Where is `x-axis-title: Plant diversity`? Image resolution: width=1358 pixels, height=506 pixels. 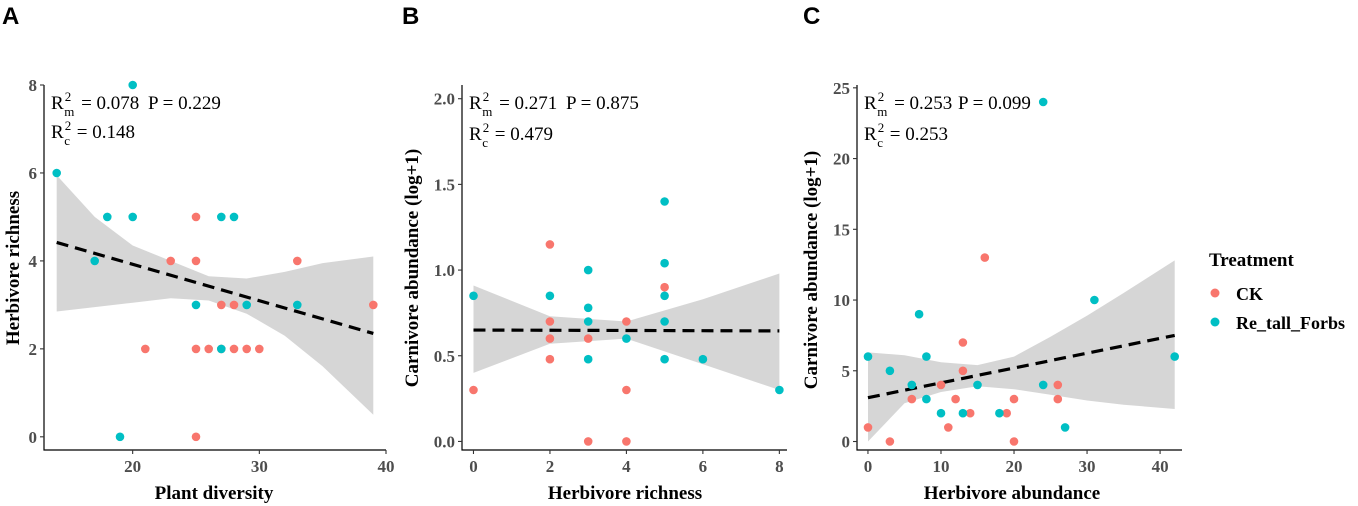
x-axis-title: Plant diversity is located at coordinates (214, 493).